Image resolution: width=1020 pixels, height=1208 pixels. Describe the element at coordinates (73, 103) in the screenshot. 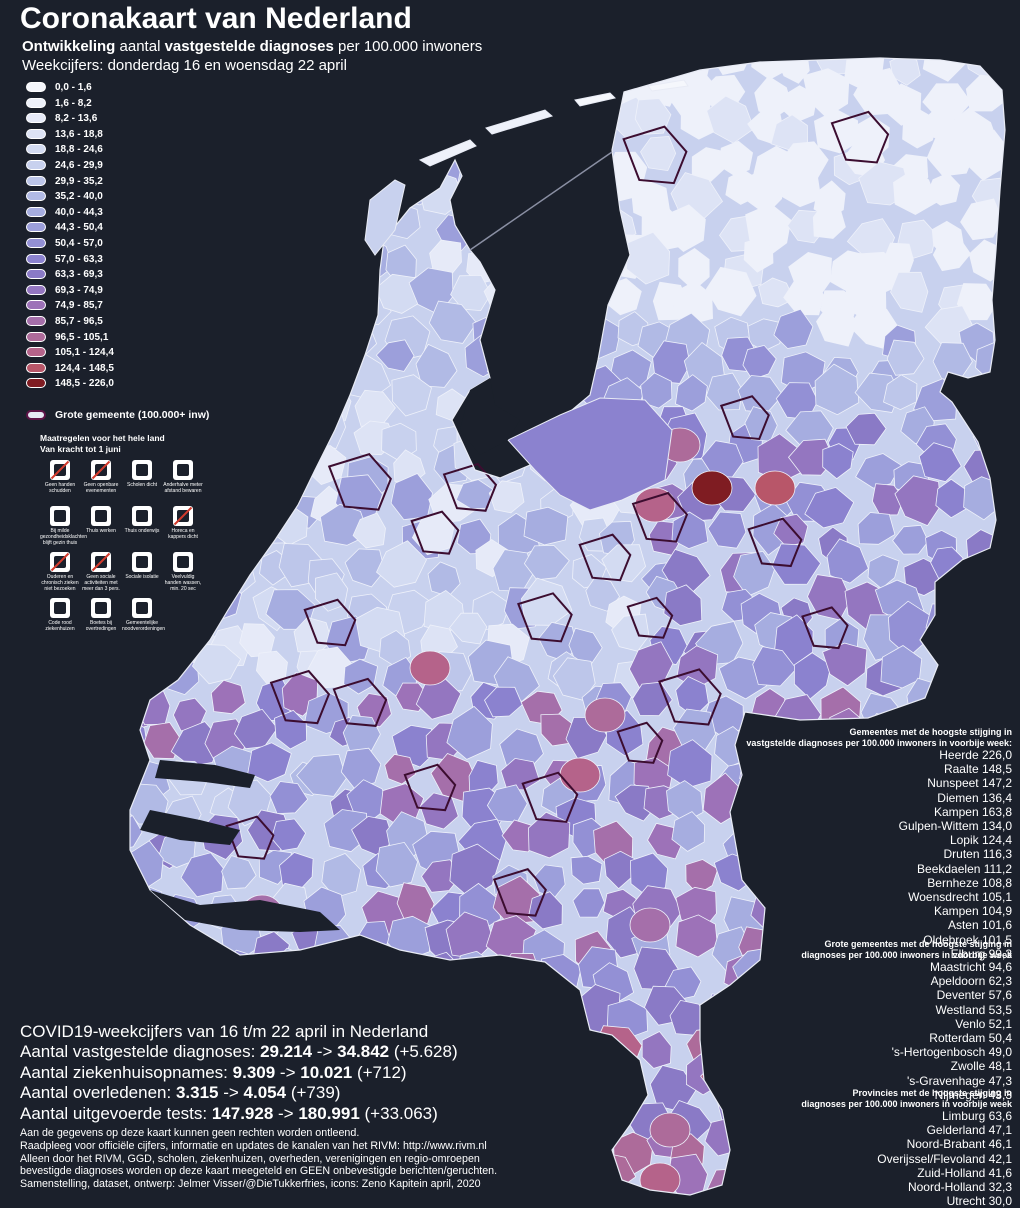

I see `legend-label: 1,6 - 8,2` at that location.